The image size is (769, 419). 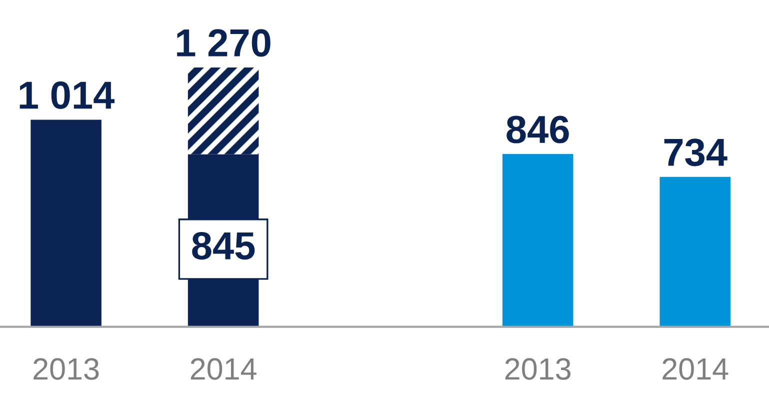 What do you see at coordinates (223, 43) in the screenshot?
I see `total-label: 1 270` at bounding box center [223, 43].